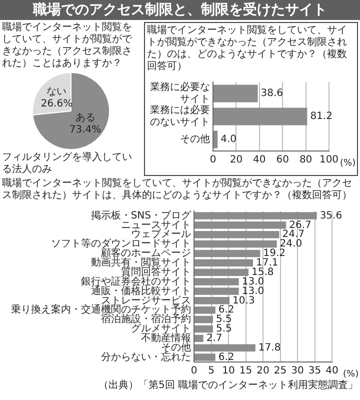 Image resolution: width=360 pixels, height=400 pixels. I want to click on x-tick-label: 60, so click(282, 160).